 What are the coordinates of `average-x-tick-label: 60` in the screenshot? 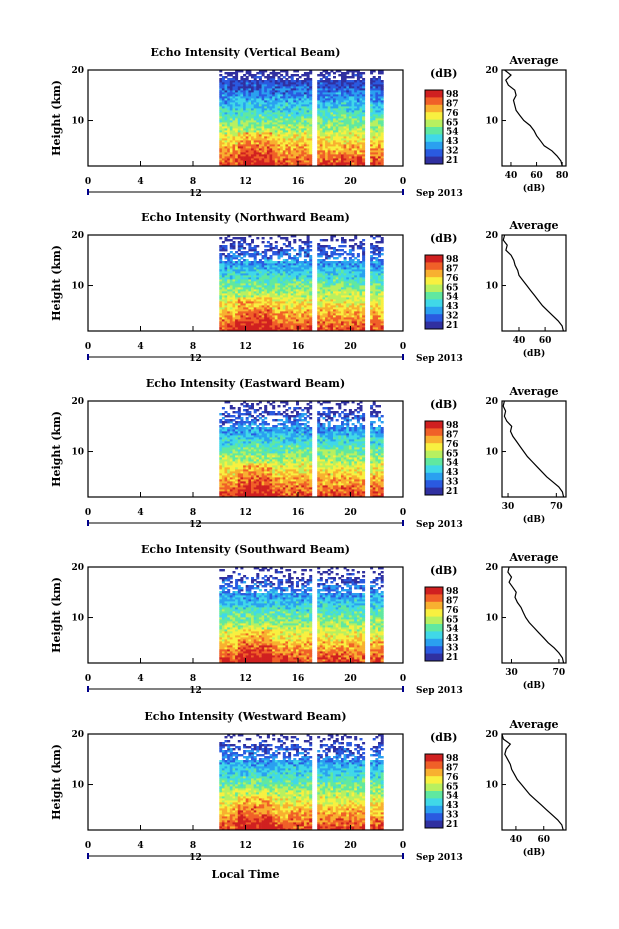 It's located at (536, 176).